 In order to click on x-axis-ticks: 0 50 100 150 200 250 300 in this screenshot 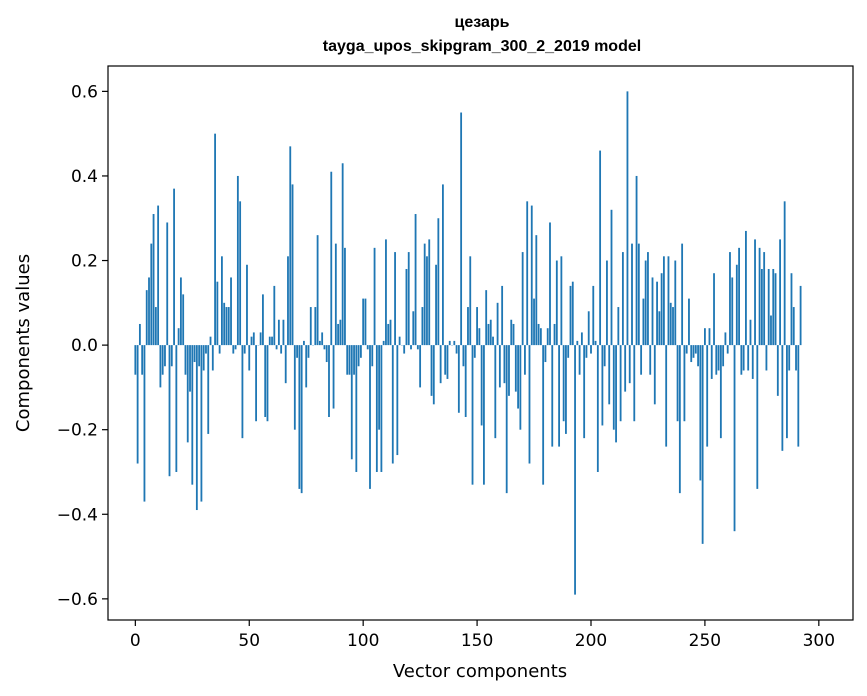, I will do `click(482, 635)`.